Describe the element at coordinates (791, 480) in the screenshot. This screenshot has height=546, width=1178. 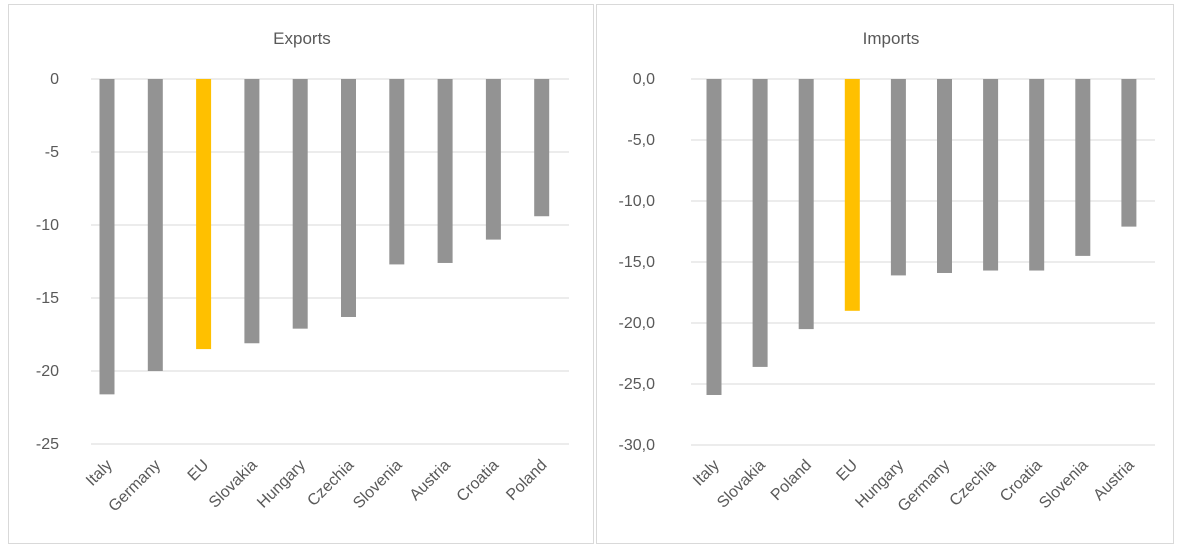
I see `imports-category-label-poland: Poland` at that location.